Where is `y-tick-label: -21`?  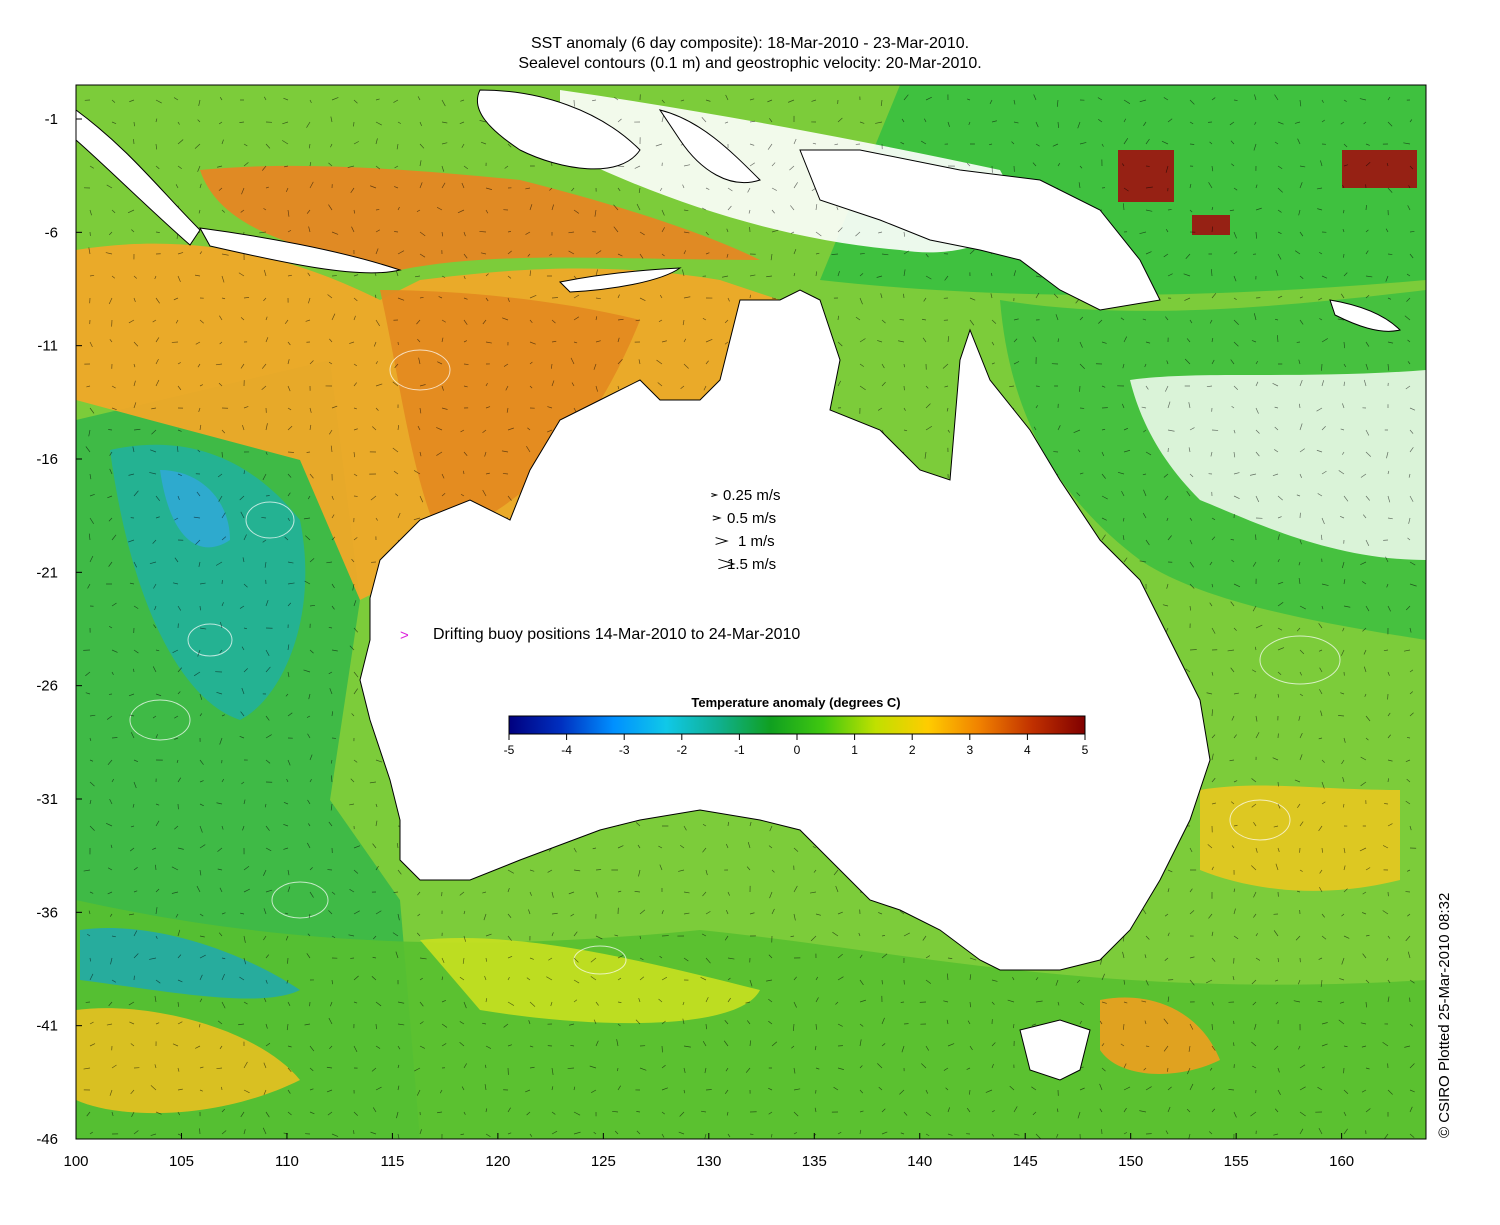 y-tick-label: -21 is located at coordinates (47, 572).